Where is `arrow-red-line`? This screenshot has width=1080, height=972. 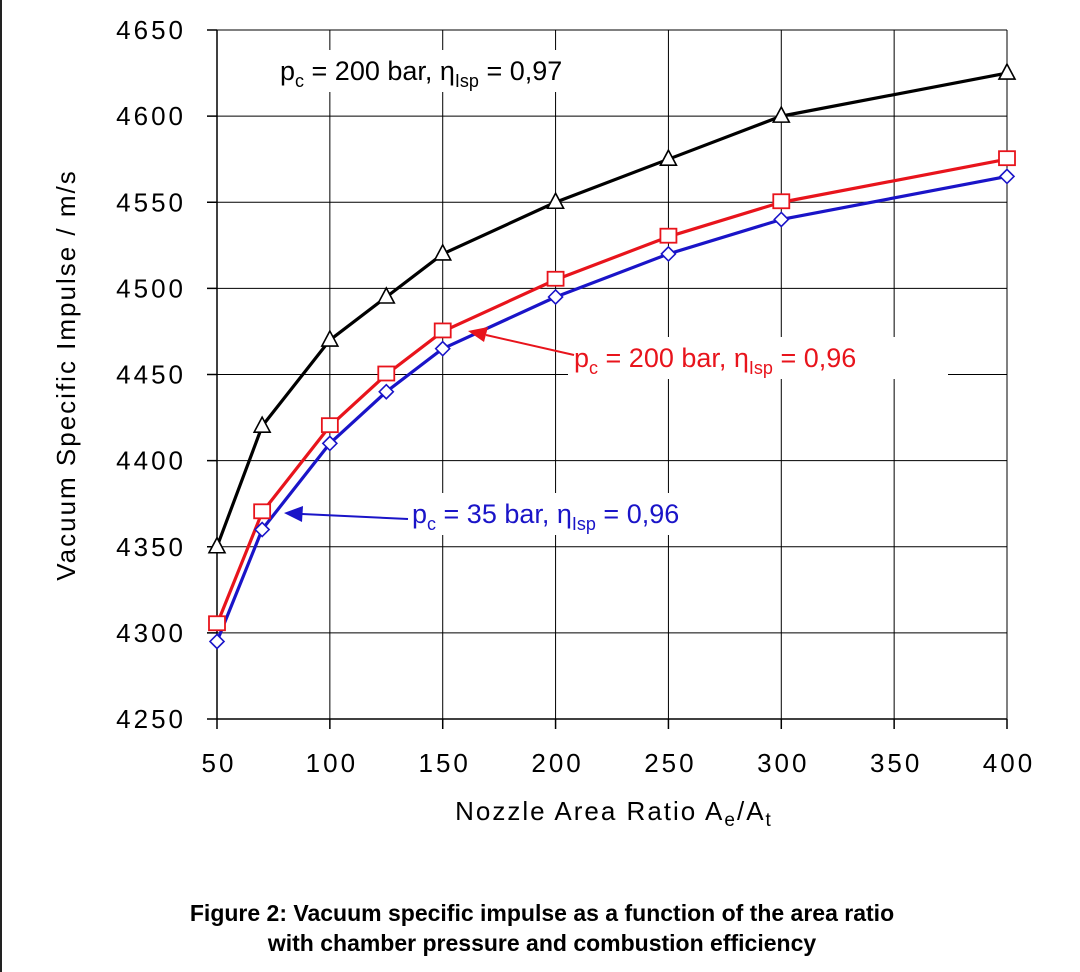 arrow-red-line is located at coordinates (530, 345).